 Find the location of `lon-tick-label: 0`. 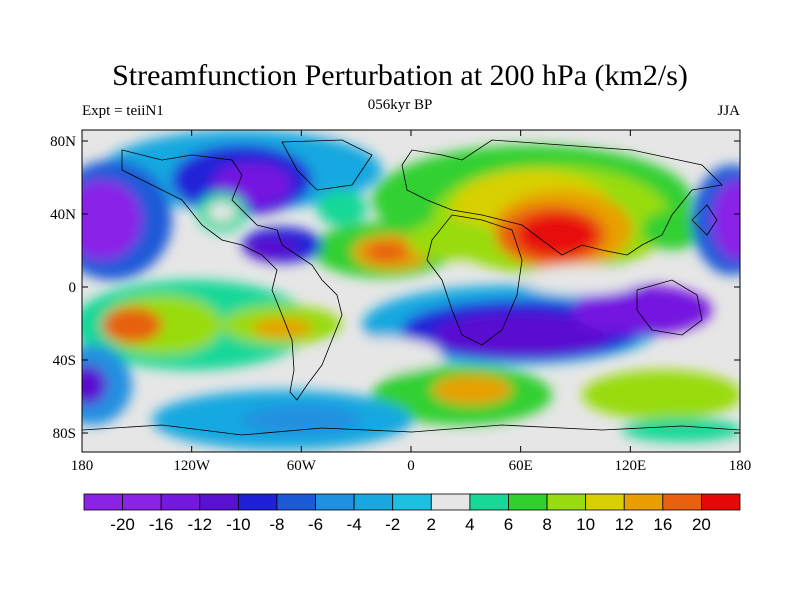

lon-tick-label: 0 is located at coordinates (411, 466).